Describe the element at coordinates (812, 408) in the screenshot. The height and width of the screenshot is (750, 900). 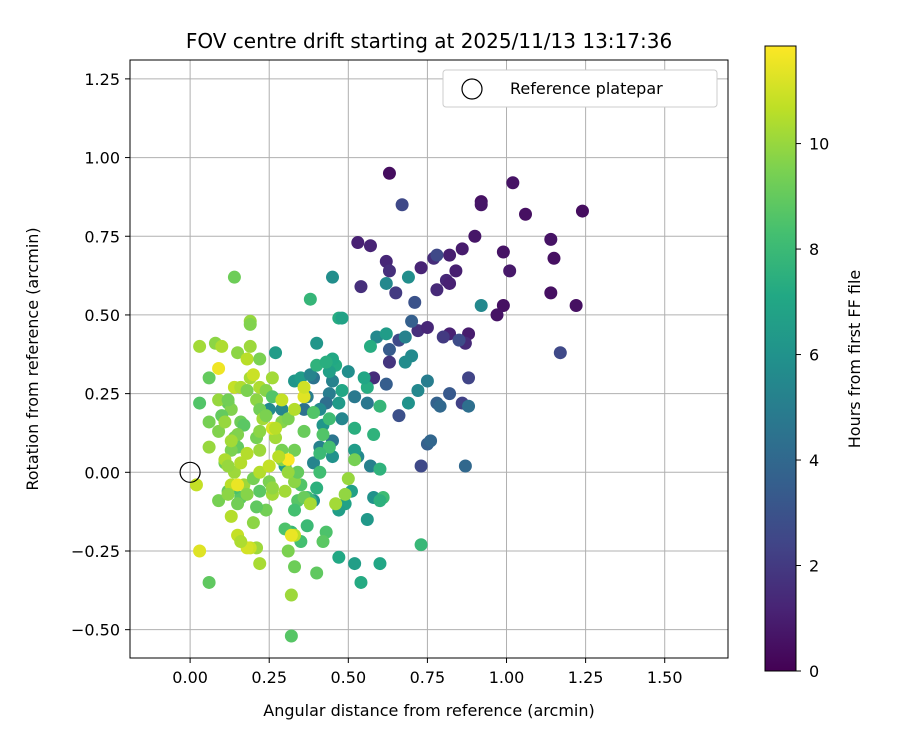
I see `colorbar-ticks: 0 2 4 6 8 10` at that location.